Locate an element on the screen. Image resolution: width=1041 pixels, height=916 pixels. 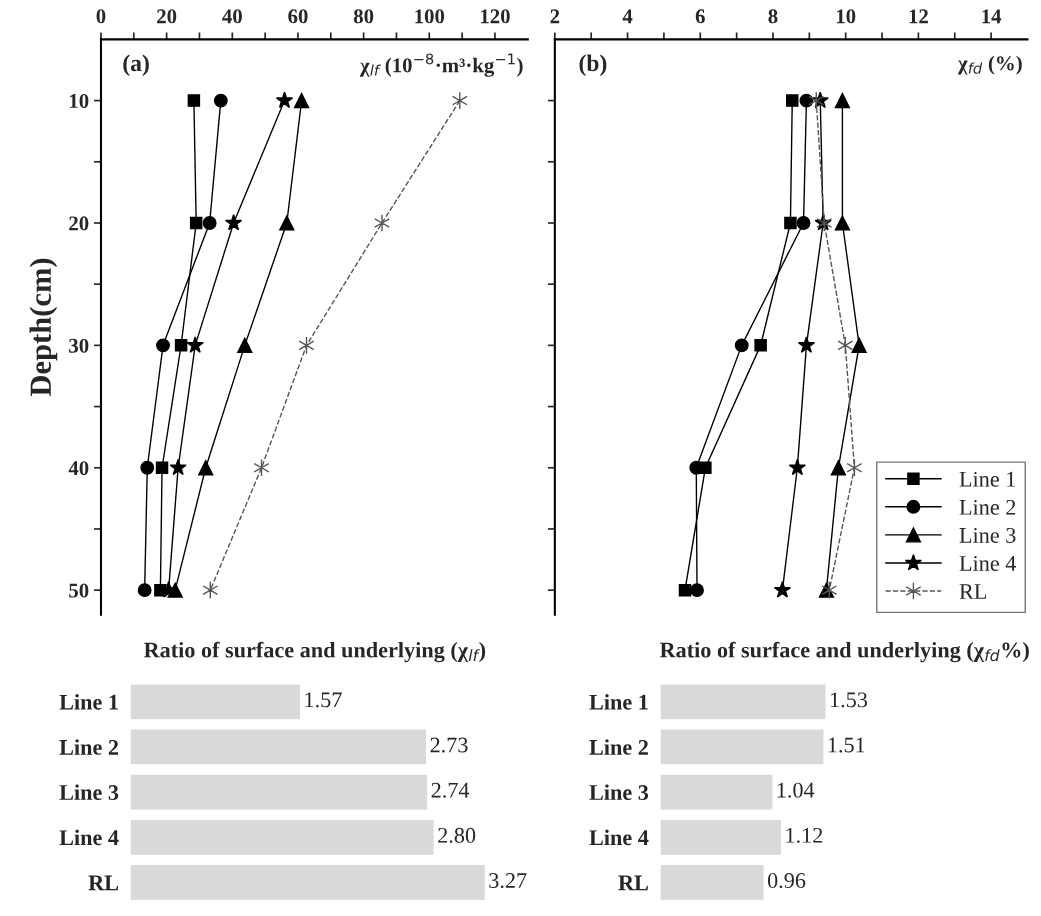
x-tick-label: 8 is located at coordinates (773, 16).